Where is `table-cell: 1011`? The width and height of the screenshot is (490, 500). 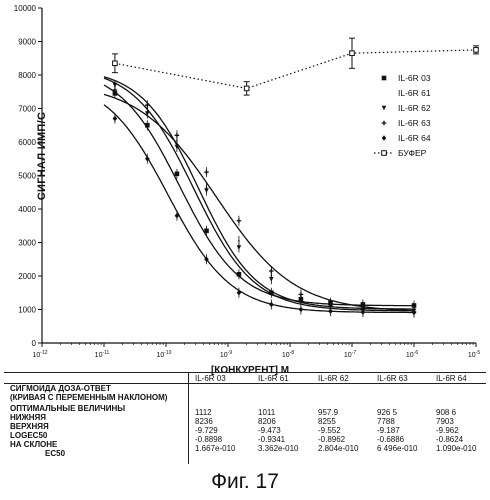 table-cell: 1011 is located at coordinates (267, 412).